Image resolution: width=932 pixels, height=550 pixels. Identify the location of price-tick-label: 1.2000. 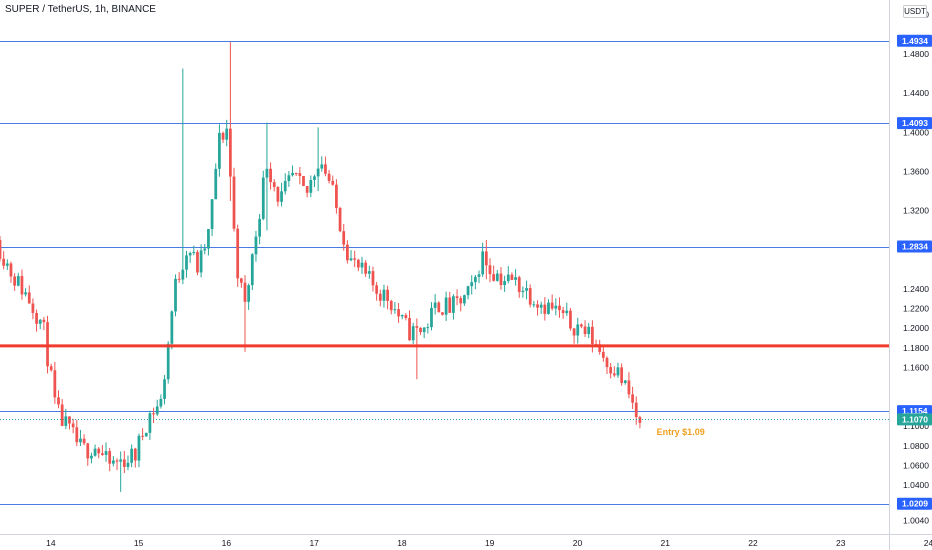
(916, 328).